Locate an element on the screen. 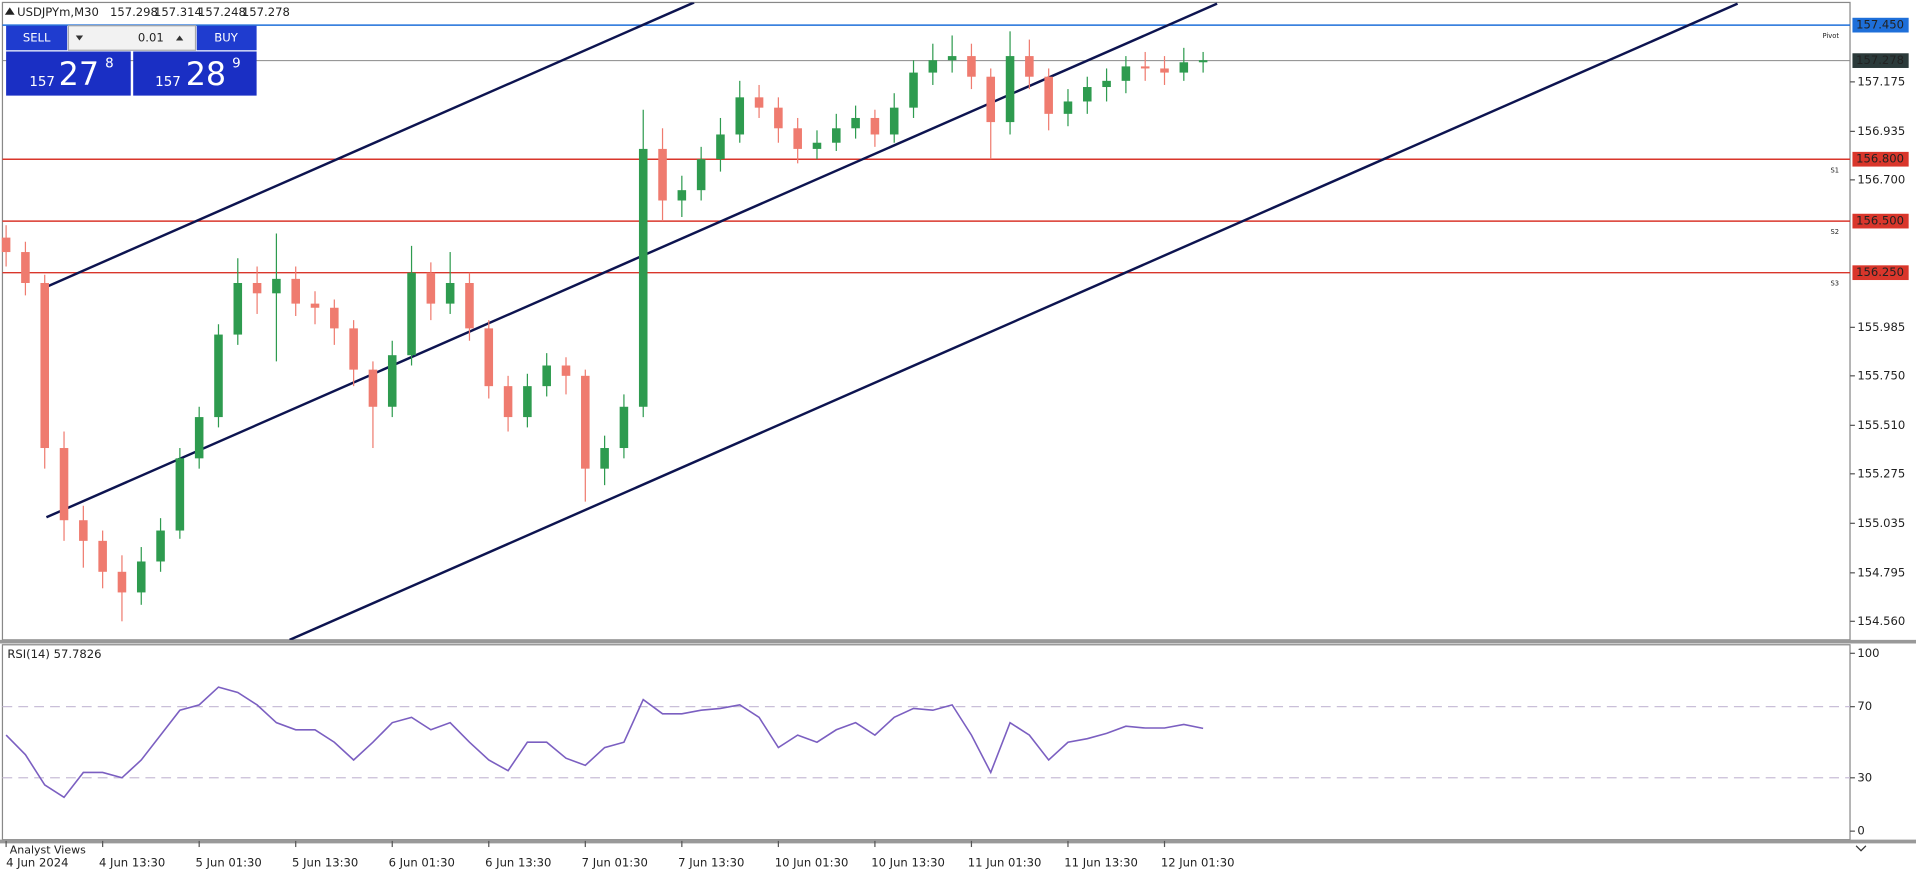  bid-box is located at coordinates (68, 73).